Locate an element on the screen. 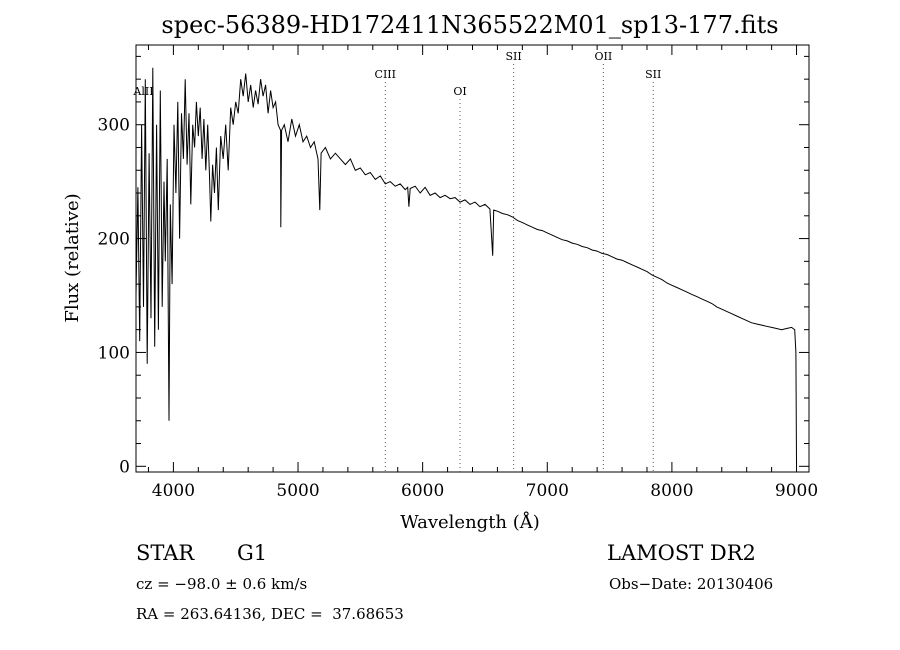 The width and height of the screenshot is (900, 650). x-tick-label: 9000 is located at coordinates (796, 491).